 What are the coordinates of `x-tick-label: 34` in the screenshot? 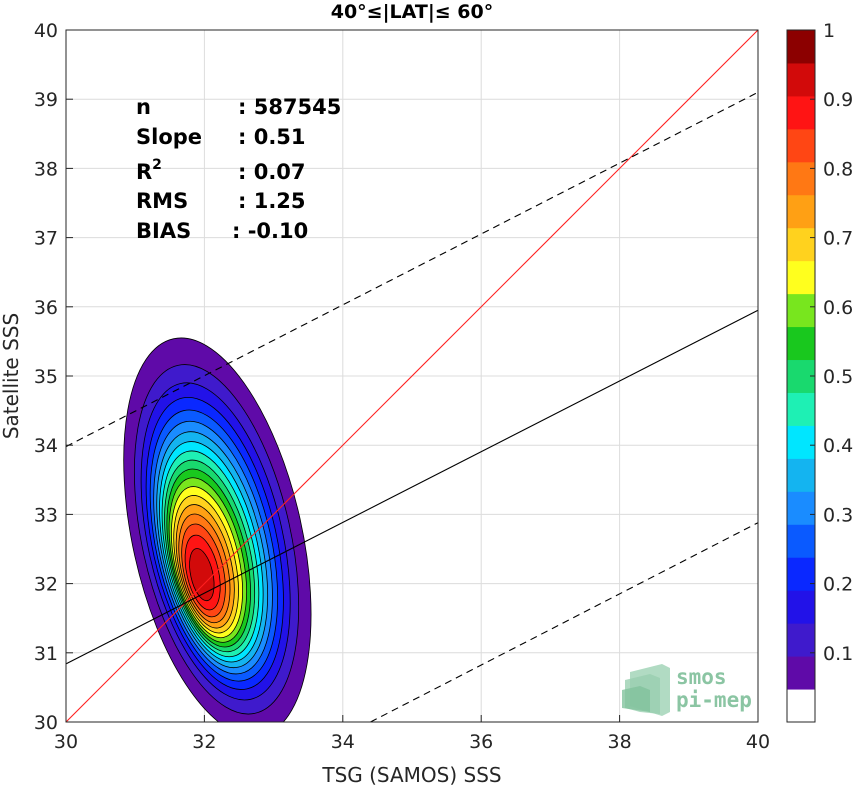 It's located at (343, 742).